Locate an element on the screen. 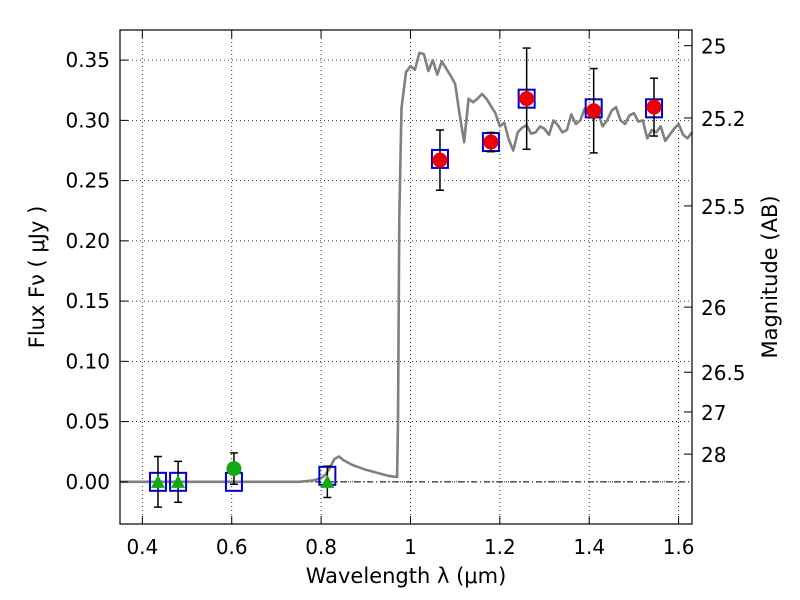 The height and width of the screenshot is (600, 800). y-tick-label: 0.30 is located at coordinates (87, 120).